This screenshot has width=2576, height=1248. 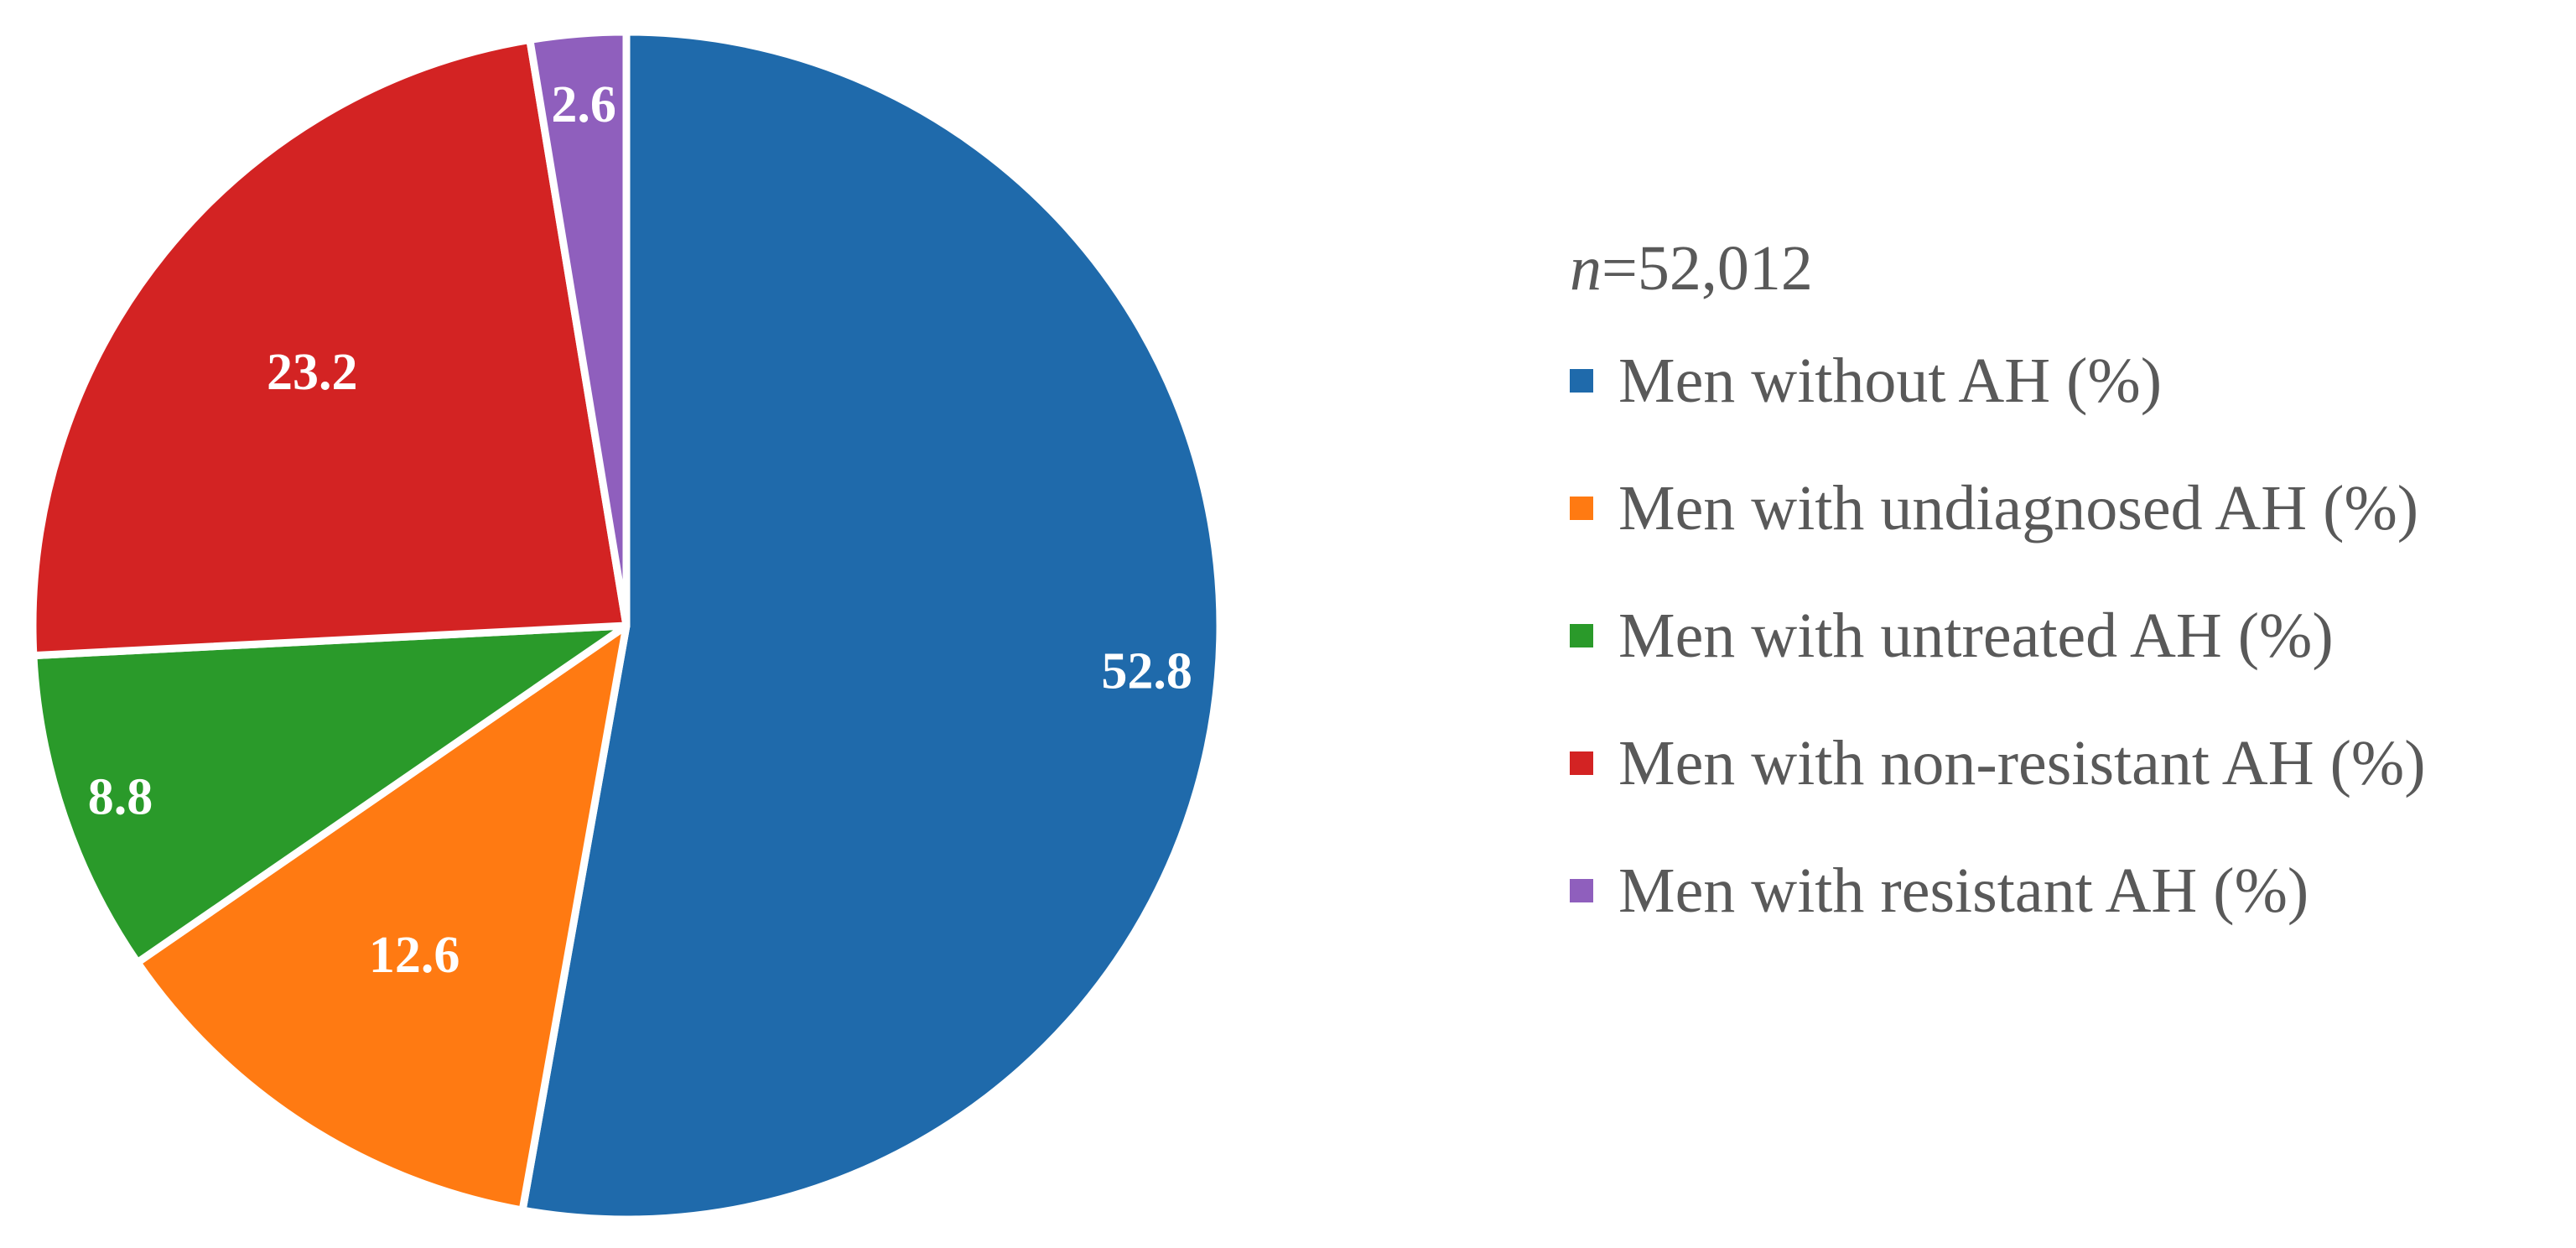 I want to click on data-label-men-with-resistant-ah: 2.6, so click(x=583, y=104).